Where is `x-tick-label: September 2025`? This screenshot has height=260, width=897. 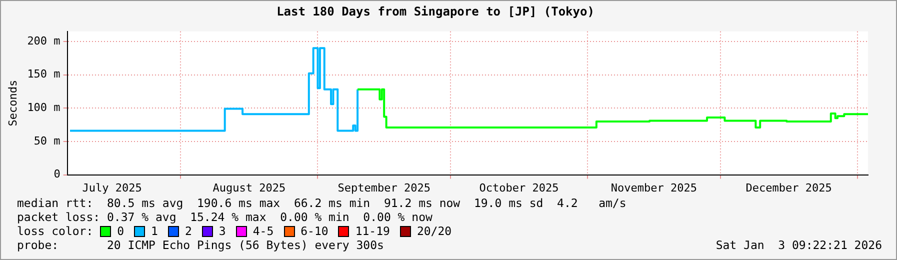
x-tick-label: September 2025 is located at coordinates (384, 187).